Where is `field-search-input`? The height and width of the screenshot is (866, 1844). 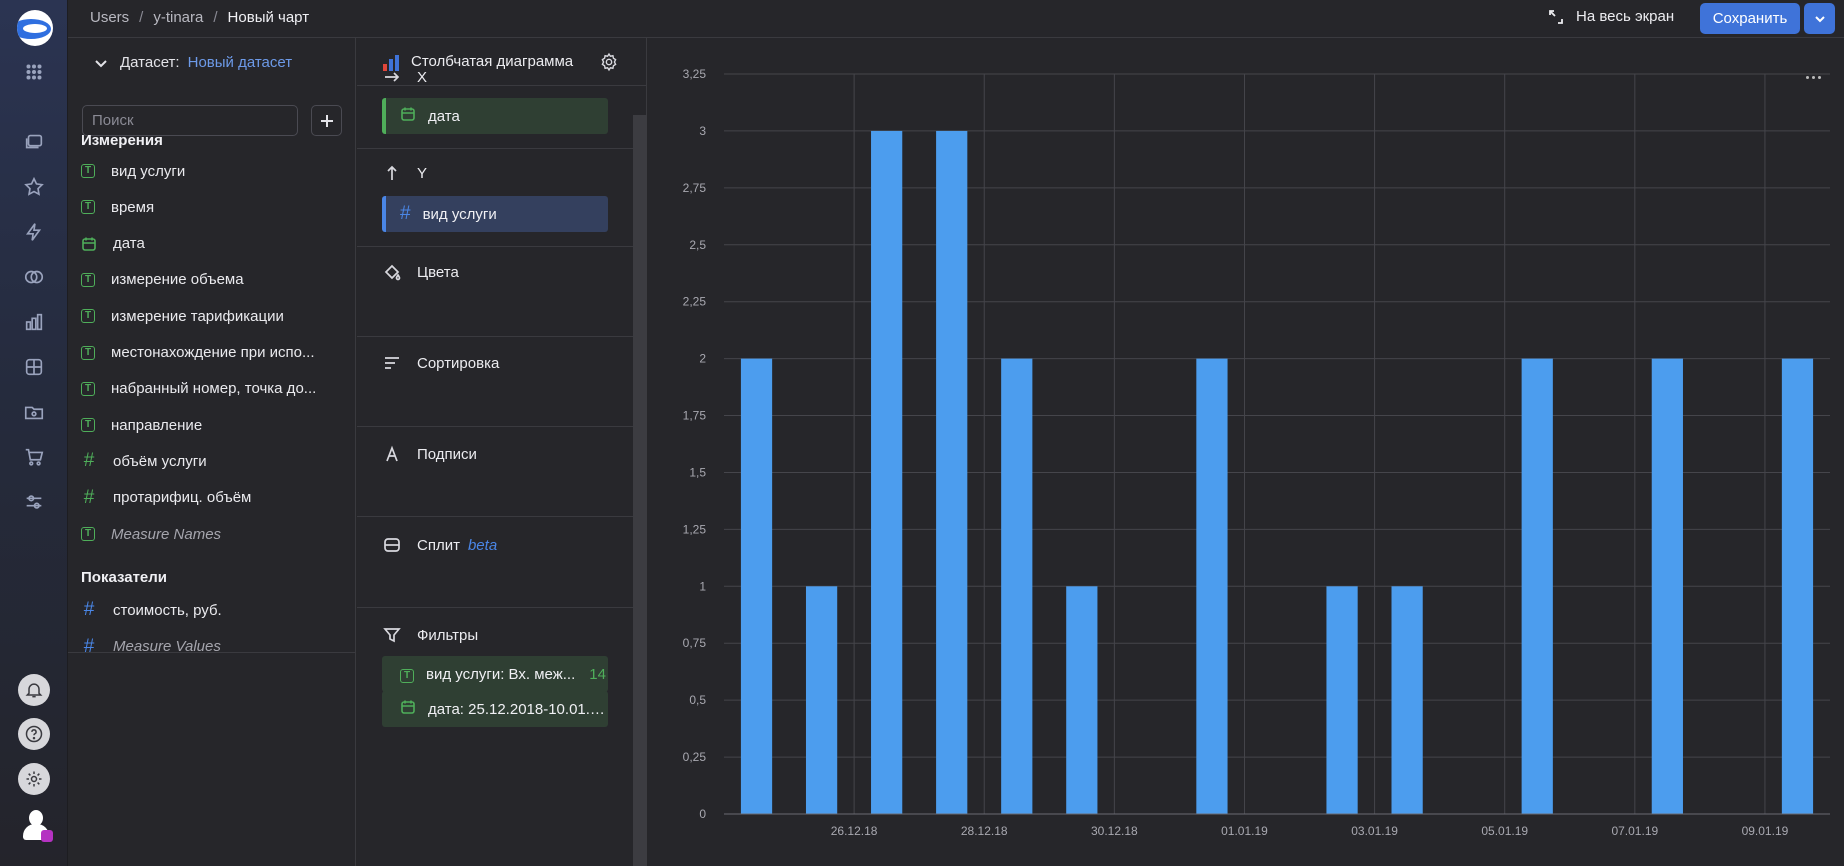 field-search-input is located at coordinates (190, 120).